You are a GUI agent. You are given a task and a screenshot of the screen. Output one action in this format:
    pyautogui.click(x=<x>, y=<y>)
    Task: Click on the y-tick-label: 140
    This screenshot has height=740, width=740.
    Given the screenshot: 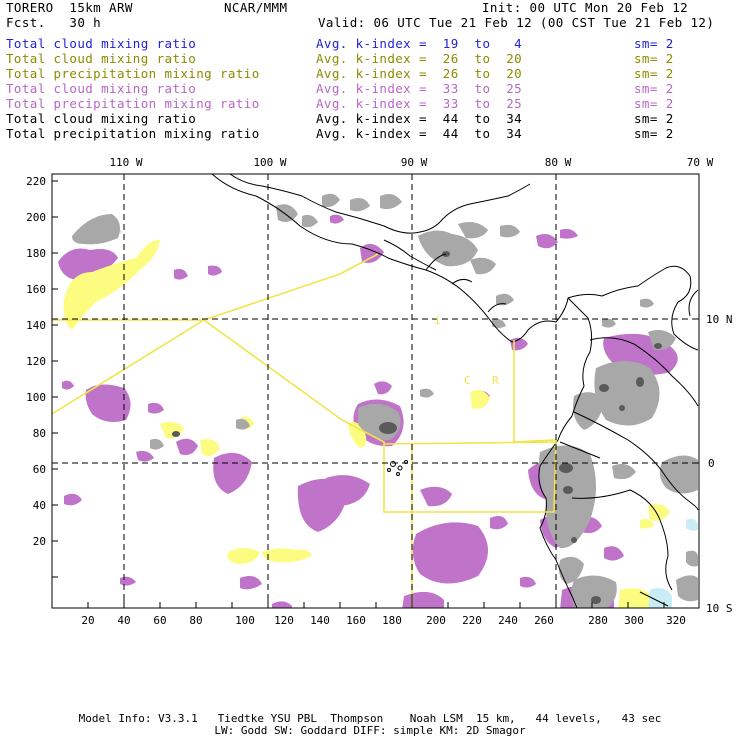 What is the action you would take?
    pyautogui.click(x=36, y=325)
    